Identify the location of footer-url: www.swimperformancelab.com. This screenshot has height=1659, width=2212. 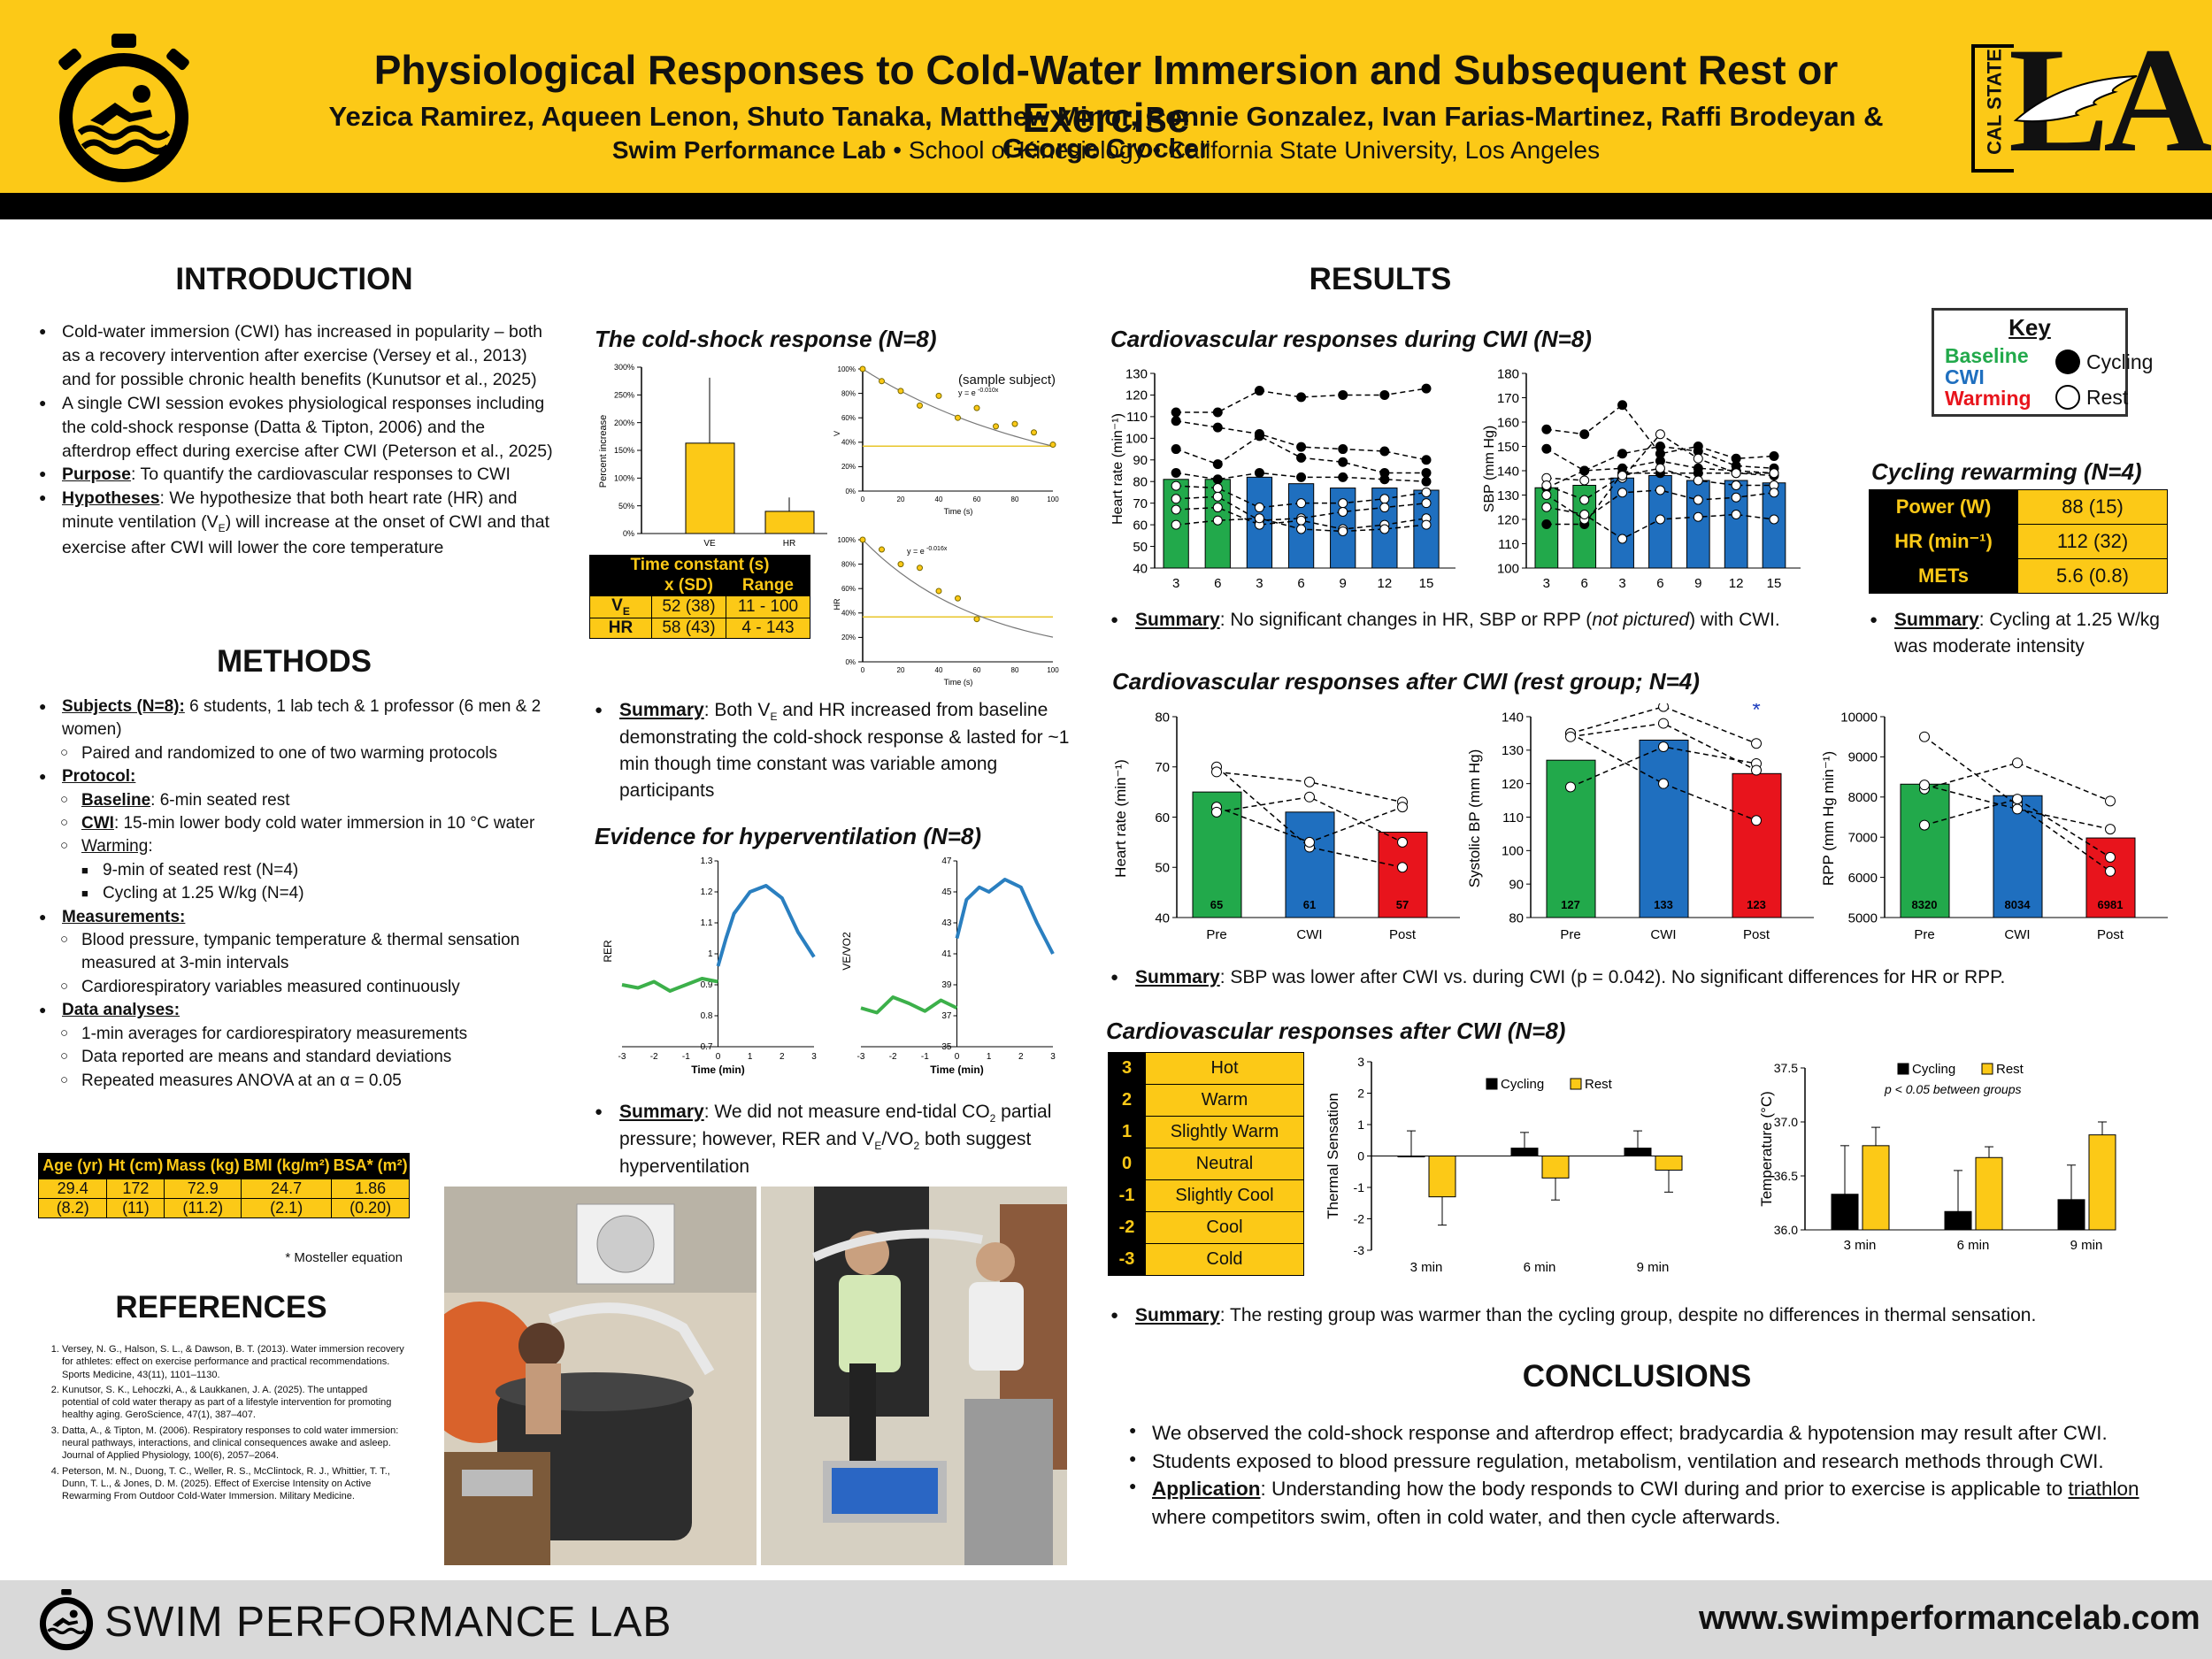
(1950, 1618).